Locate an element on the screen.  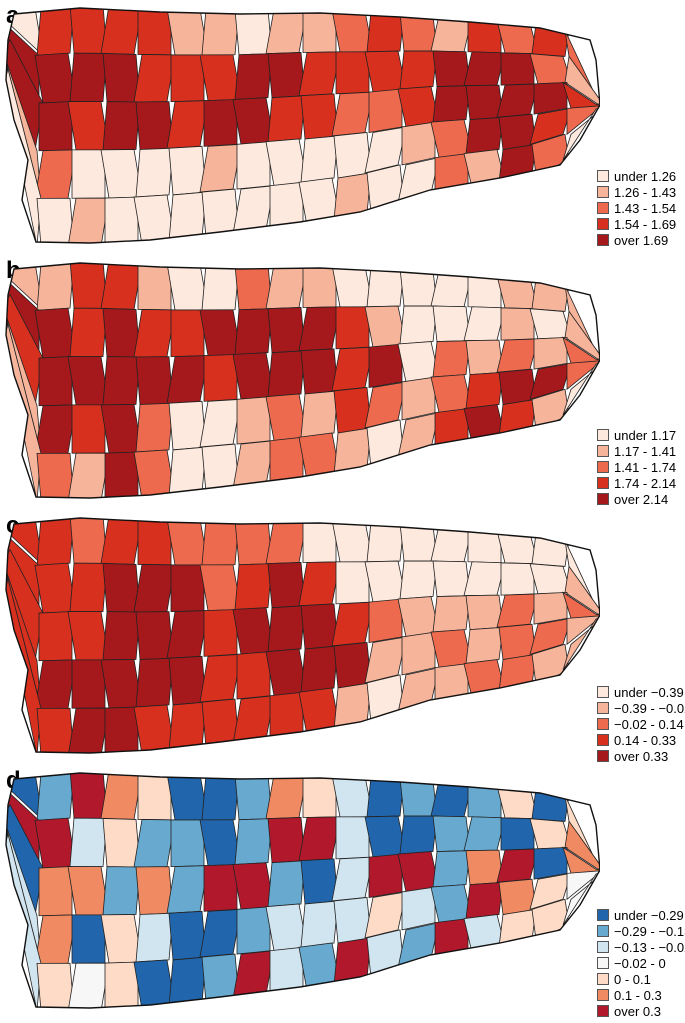
legend-label: under 1.17 is located at coordinates (645, 435).